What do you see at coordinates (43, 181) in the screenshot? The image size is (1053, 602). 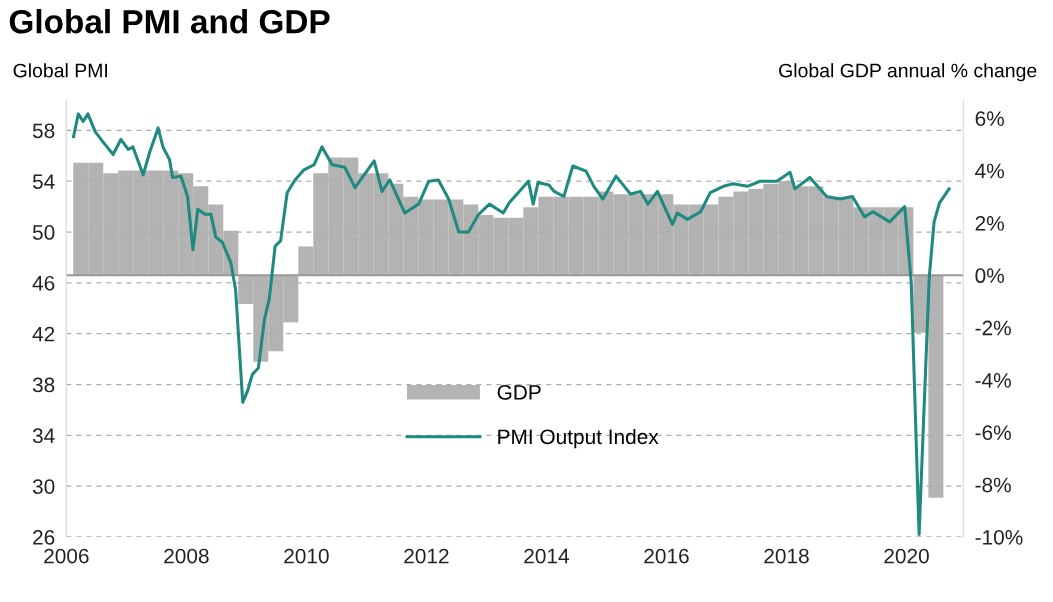 I see `y-tick-label: 54` at bounding box center [43, 181].